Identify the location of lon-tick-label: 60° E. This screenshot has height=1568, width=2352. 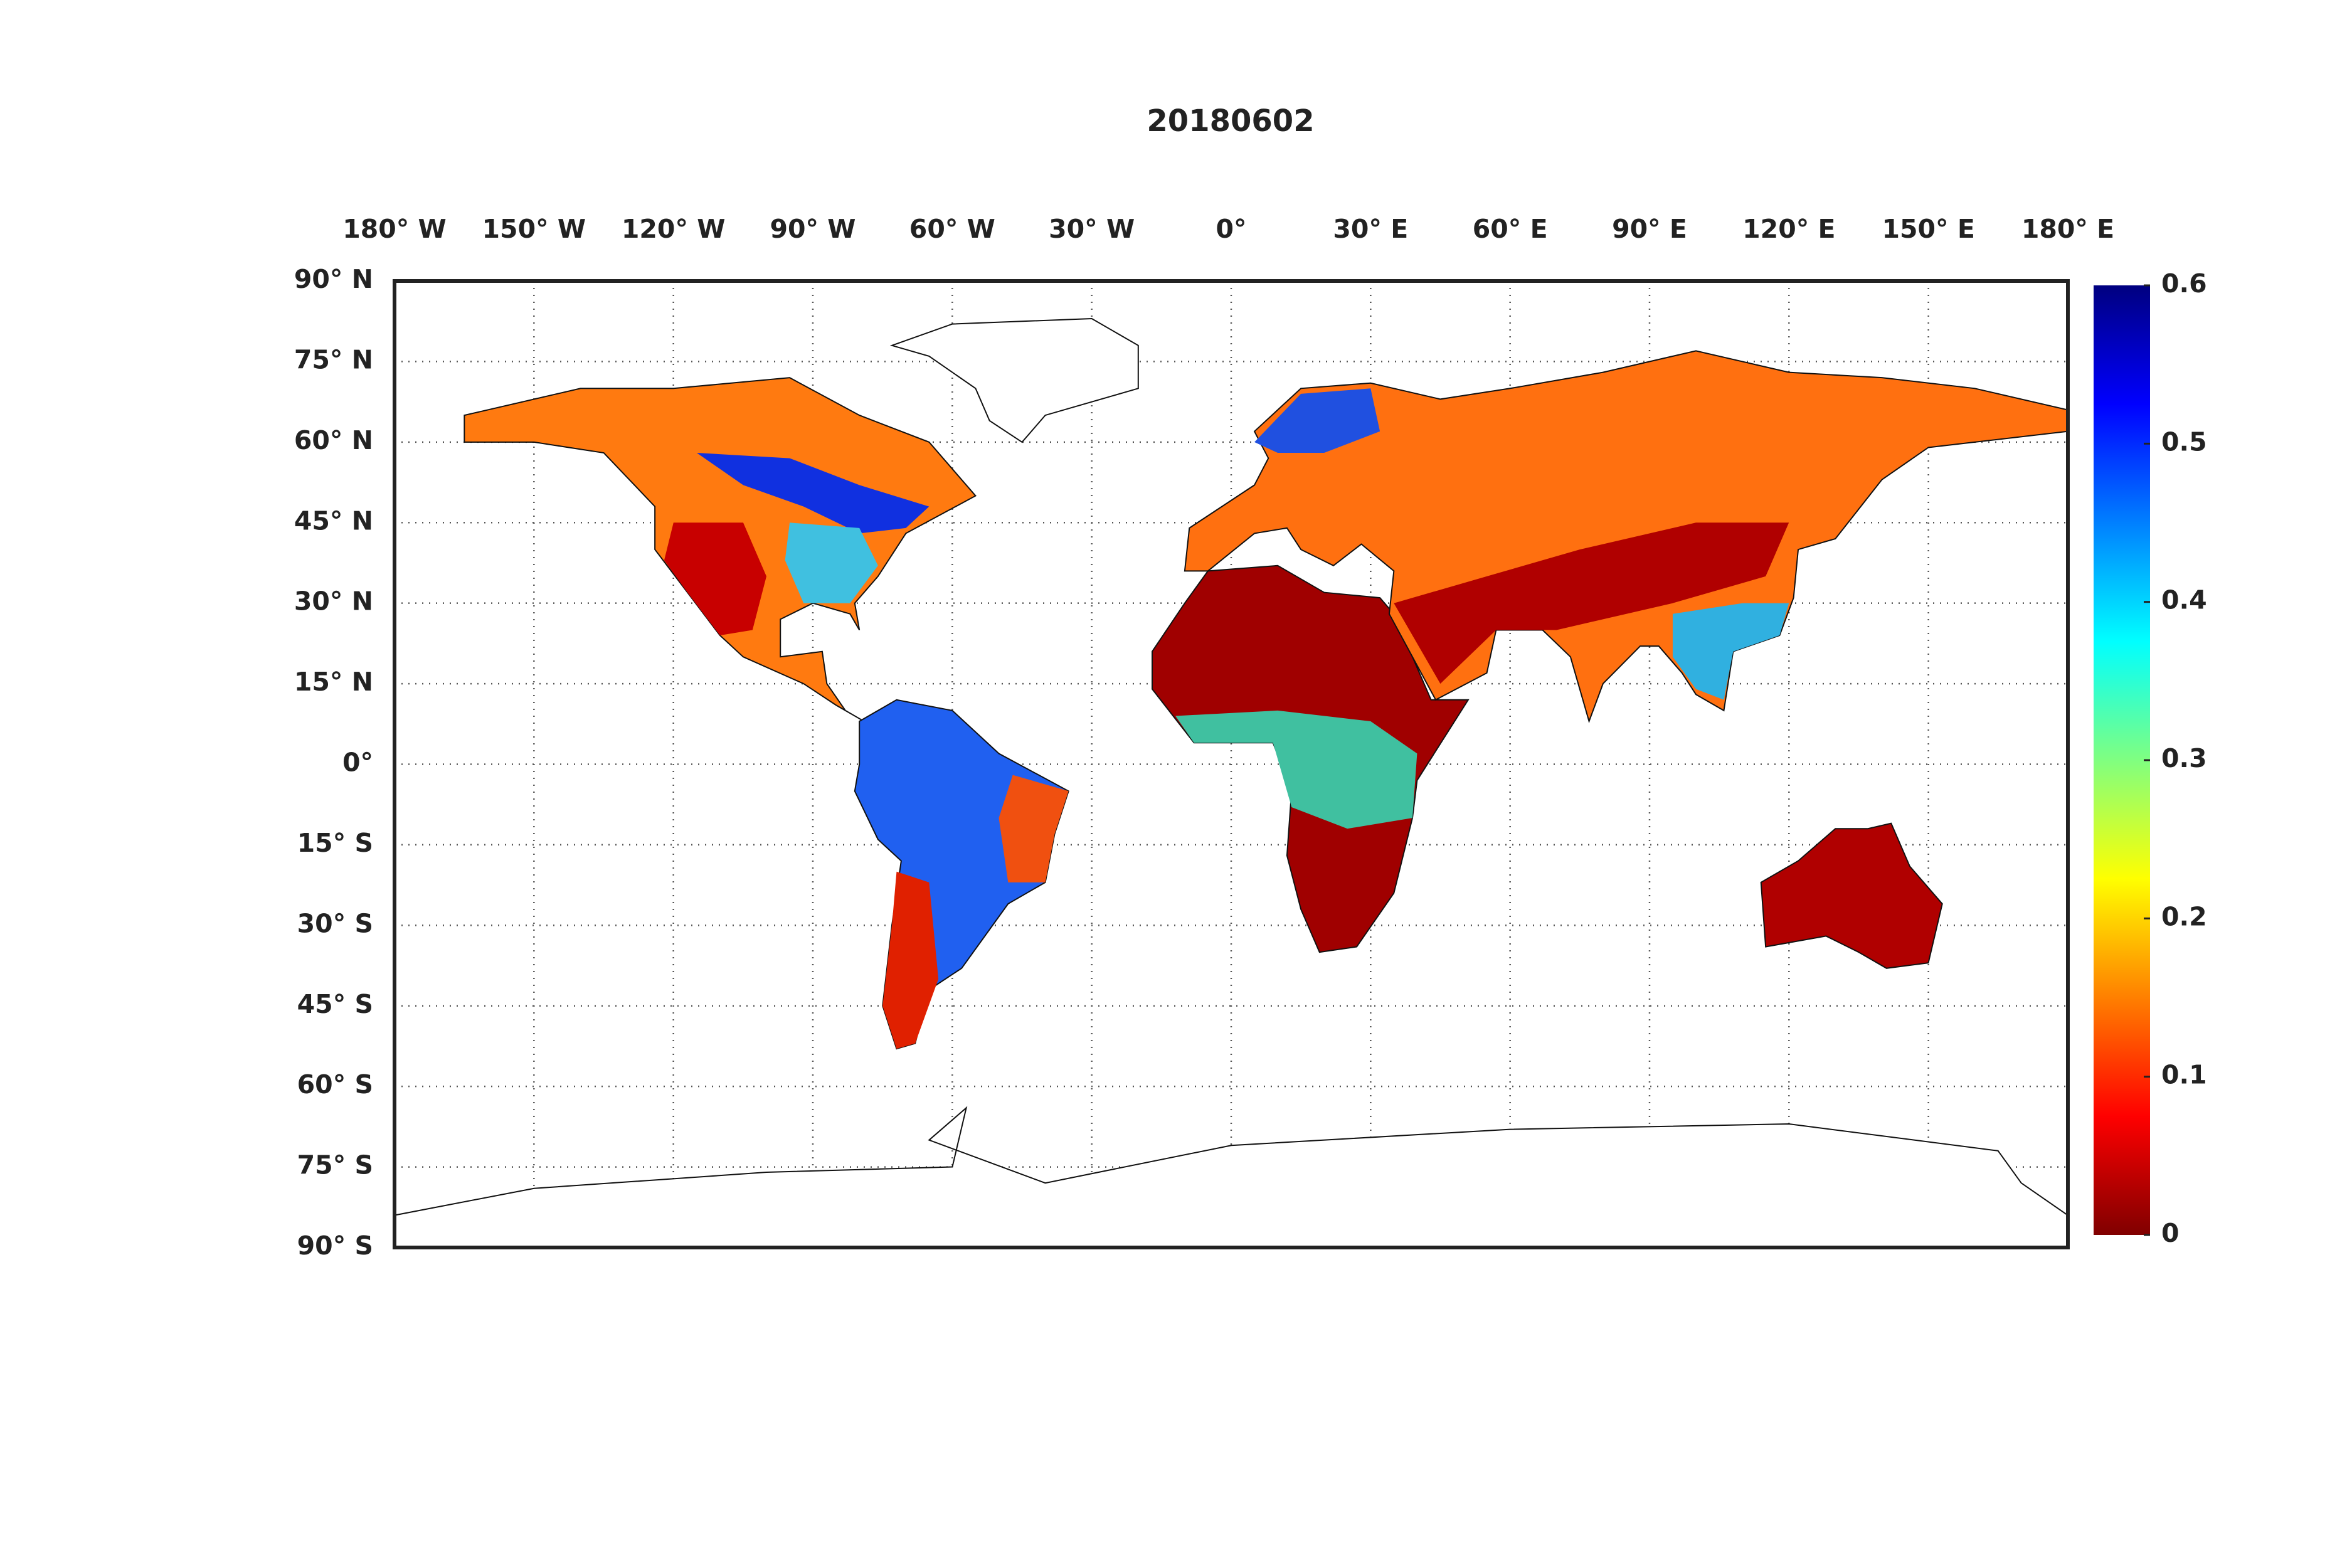
(1510, 229).